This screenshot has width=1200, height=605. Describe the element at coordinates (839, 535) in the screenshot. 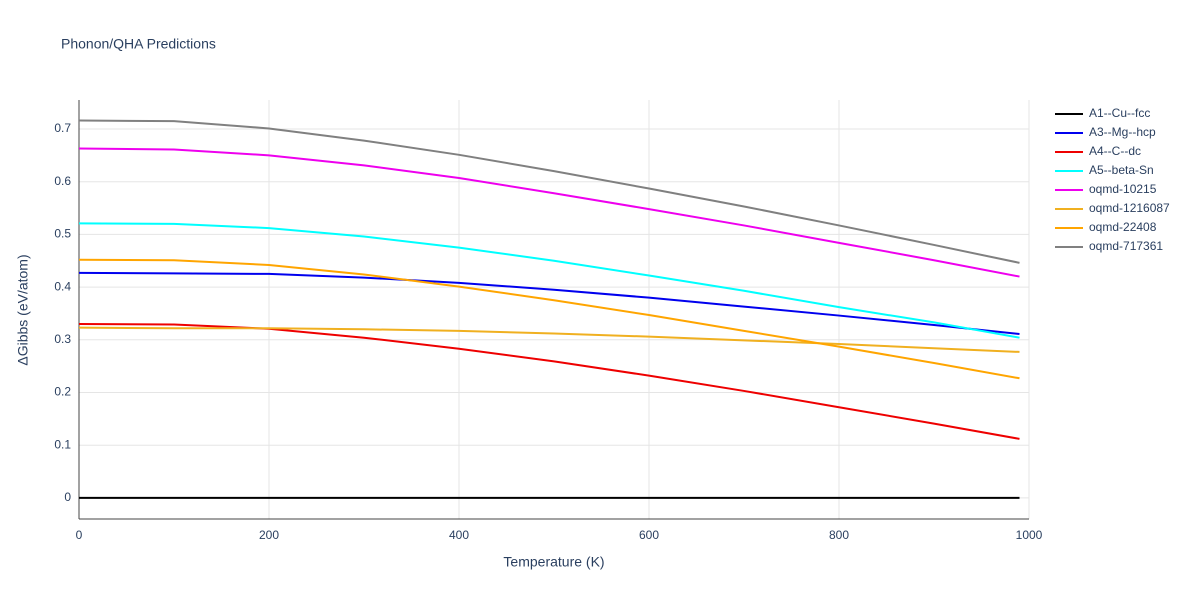

I see `x-tick-label: 800` at that location.